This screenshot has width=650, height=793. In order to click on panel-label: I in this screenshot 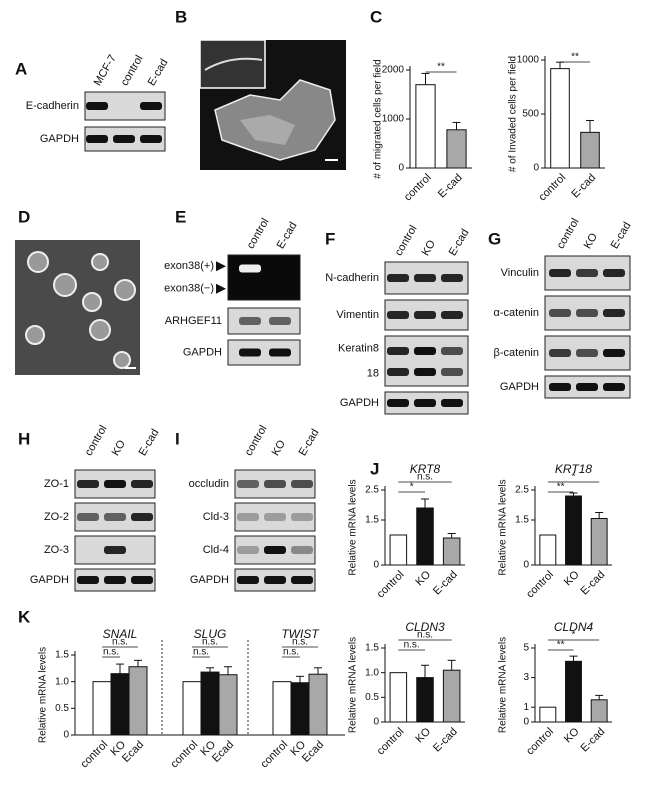, I will do `click(177, 438)`.